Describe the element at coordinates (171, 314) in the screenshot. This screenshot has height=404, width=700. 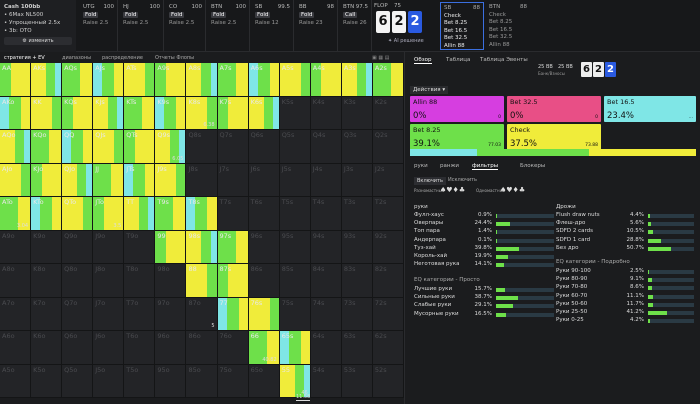
I see `hand-cell-97o: 97o` at that location.